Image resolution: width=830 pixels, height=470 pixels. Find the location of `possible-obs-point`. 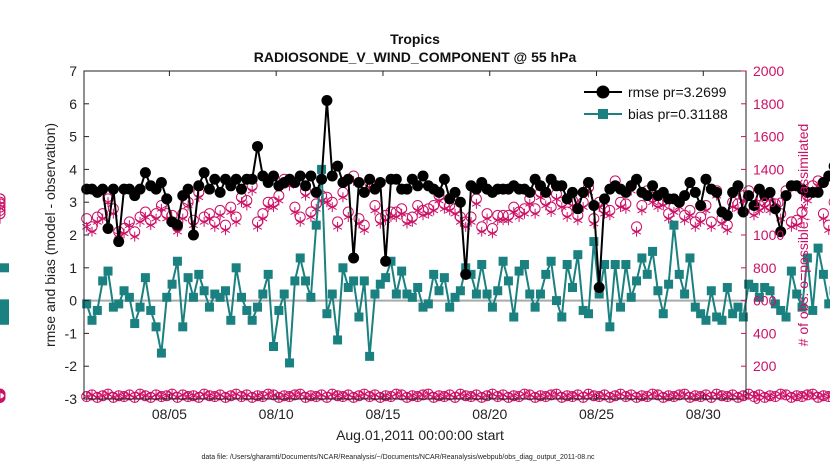

possible-obs-point is located at coordinates (829, 202).